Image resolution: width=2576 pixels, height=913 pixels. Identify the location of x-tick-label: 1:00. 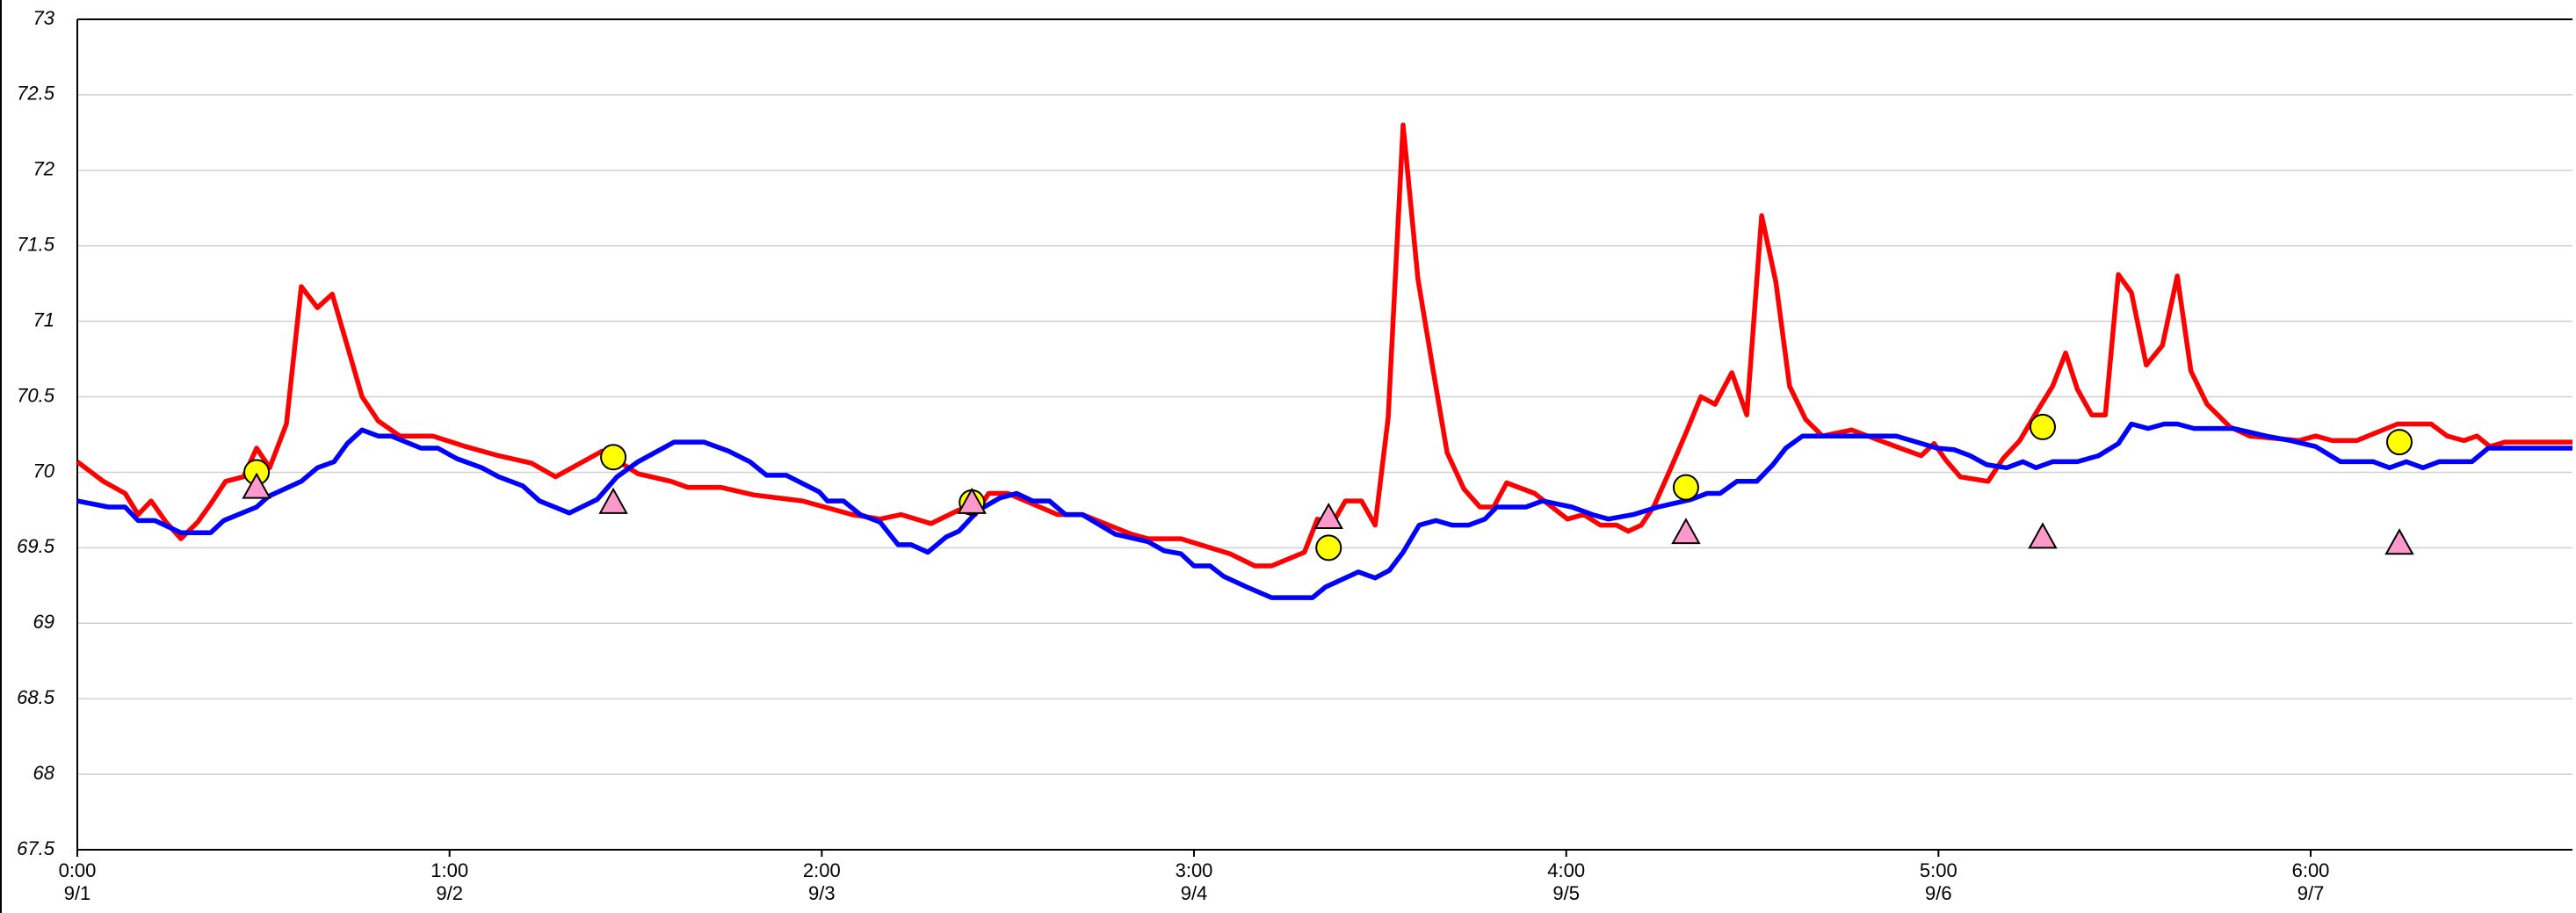
(449, 870).